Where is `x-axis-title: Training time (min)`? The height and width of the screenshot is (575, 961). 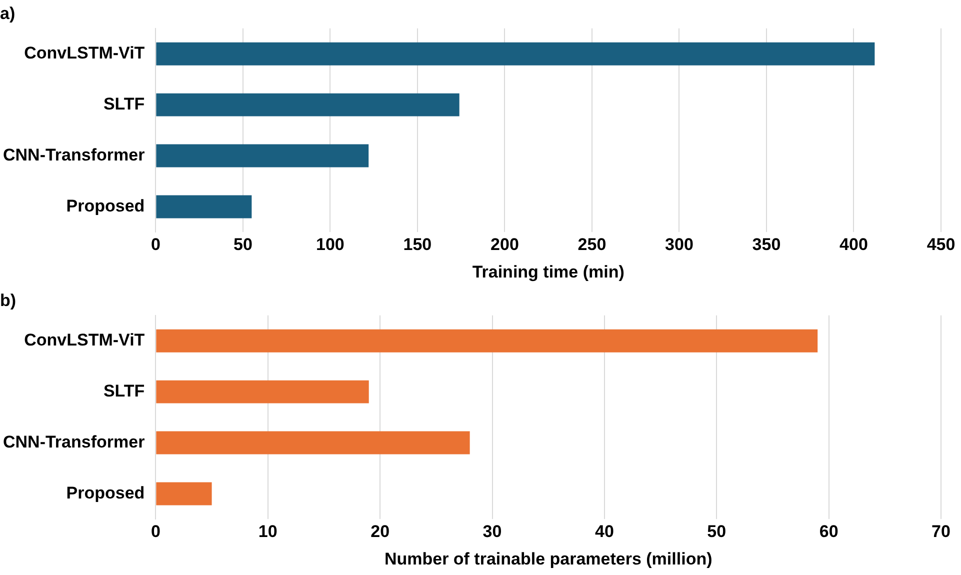 x-axis-title: Training time (min) is located at coordinates (548, 272).